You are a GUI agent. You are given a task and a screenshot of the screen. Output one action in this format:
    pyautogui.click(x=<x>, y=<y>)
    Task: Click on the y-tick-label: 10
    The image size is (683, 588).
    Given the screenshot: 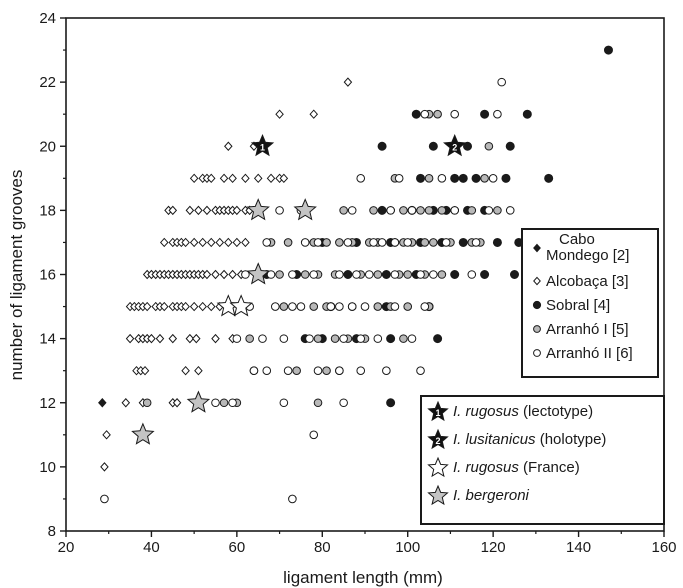 What is the action you would take?
    pyautogui.click(x=47, y=467)
    